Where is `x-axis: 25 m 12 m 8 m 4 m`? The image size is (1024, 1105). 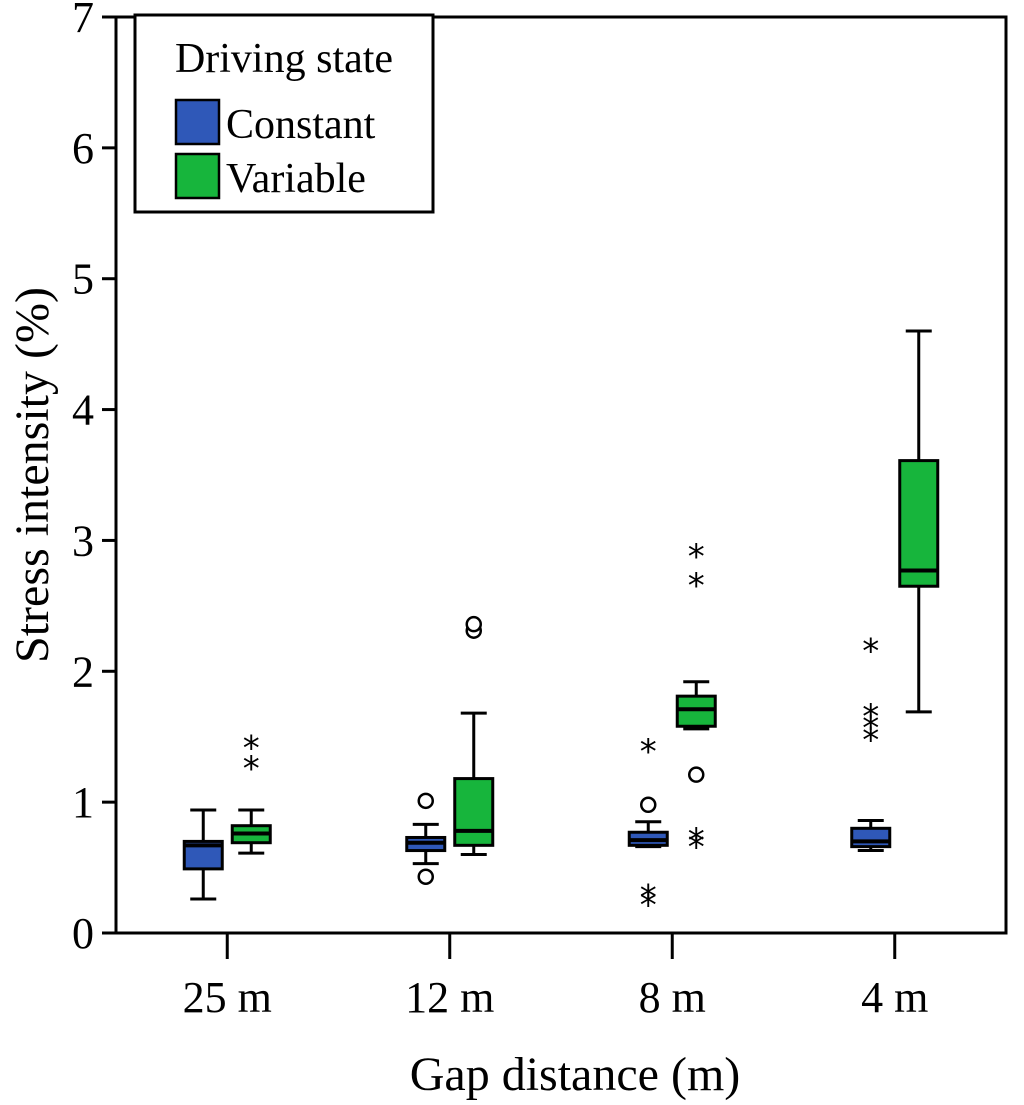
x-axis: 25 m 12 m 8 m 4 m is located at coordinates (555, 977).